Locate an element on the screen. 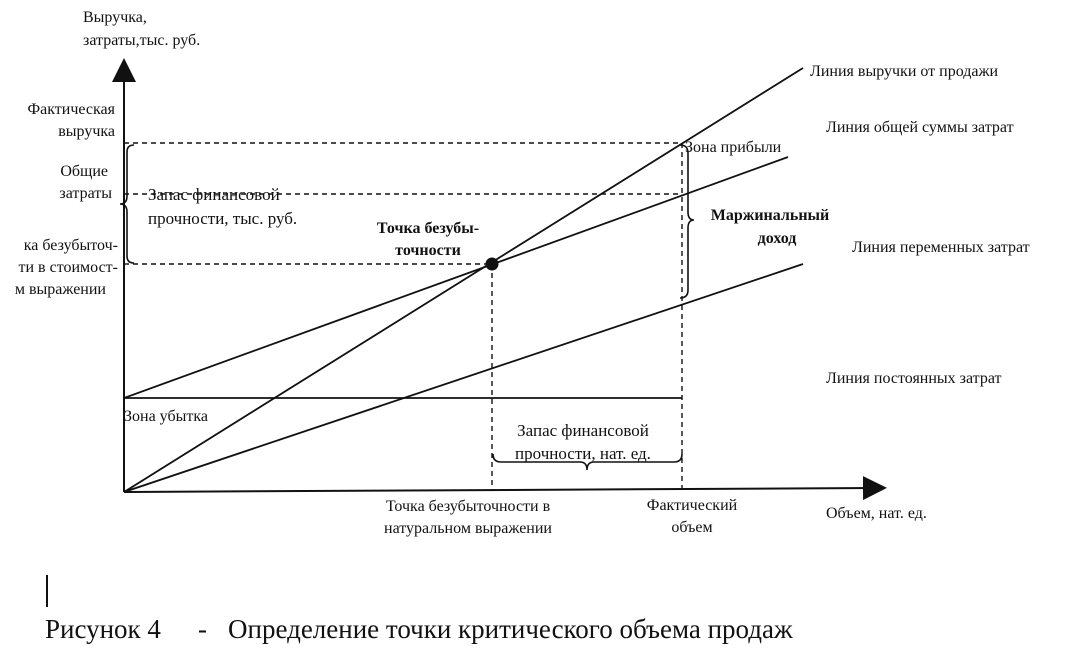  safety-margin-value-label-line2: прочности, тыс. руб. is located at coordinates (222, 218).